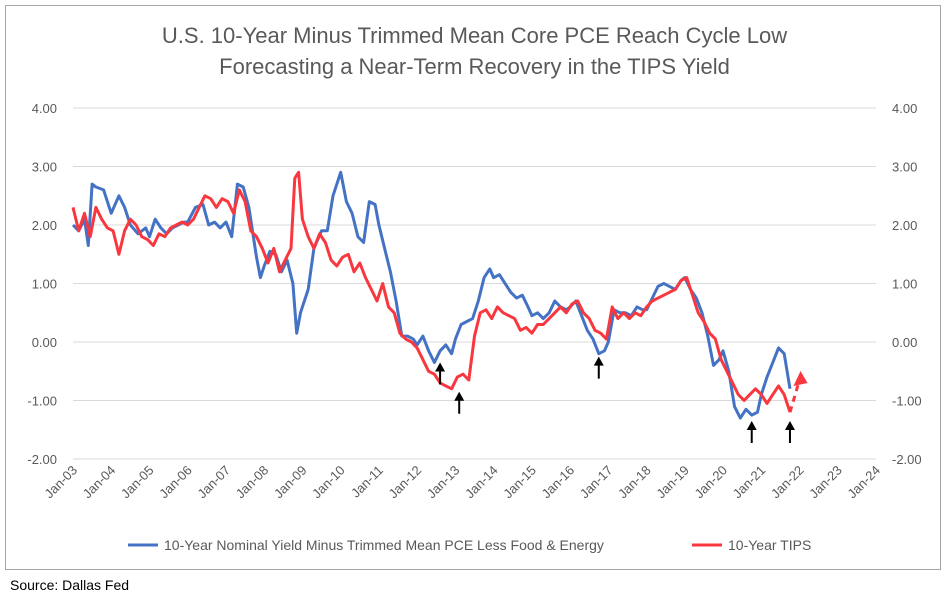 The width and height of the screenshot is (949, 601). I want to click on x-tick-label: Jan-23, so click(825, 482).